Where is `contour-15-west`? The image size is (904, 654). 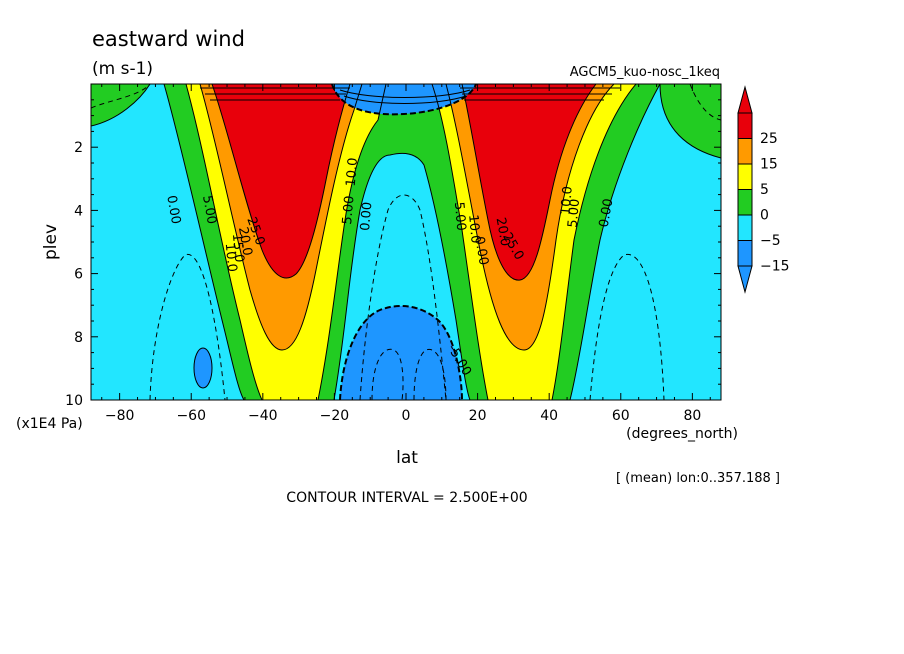
contour-15-west is located at coordinates (281, 217).